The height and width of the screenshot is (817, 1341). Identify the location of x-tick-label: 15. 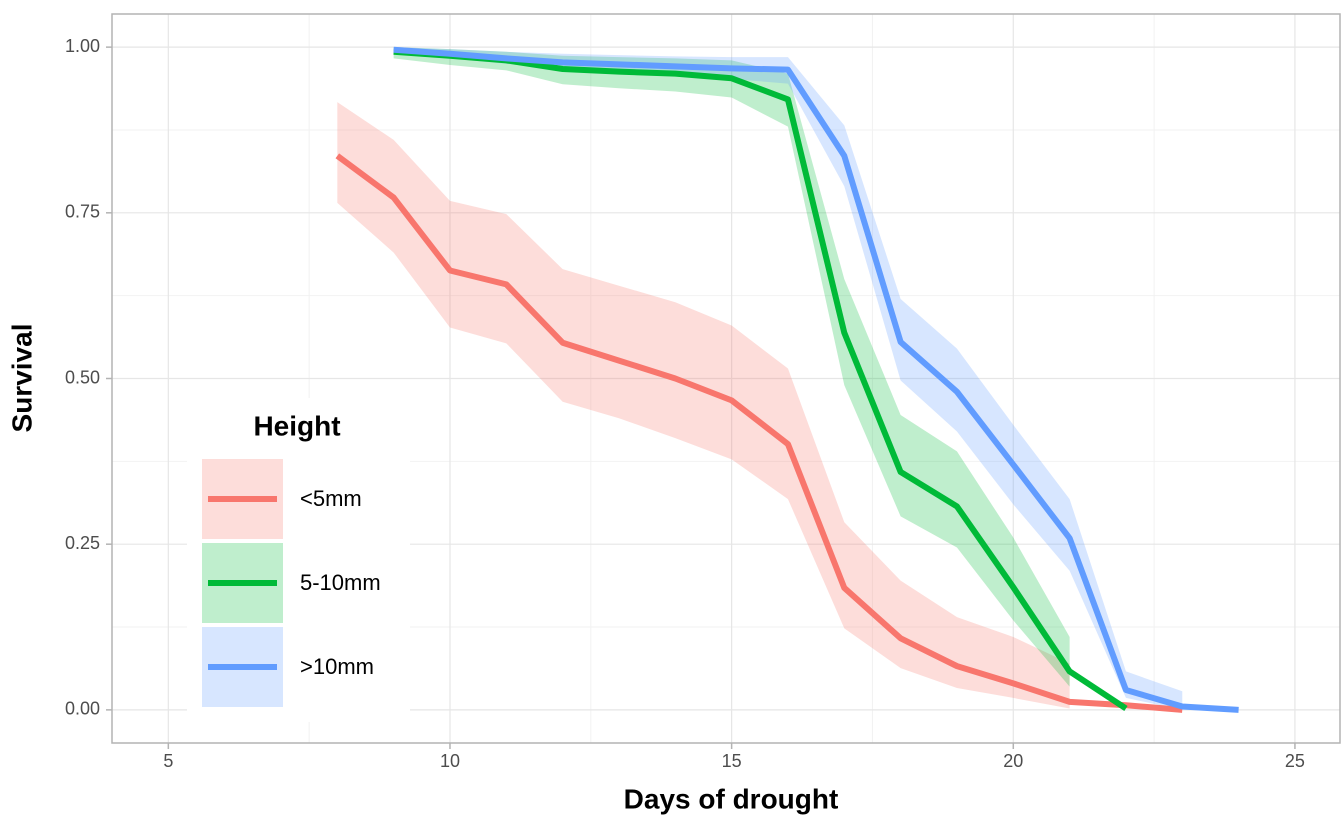
(732, 761).